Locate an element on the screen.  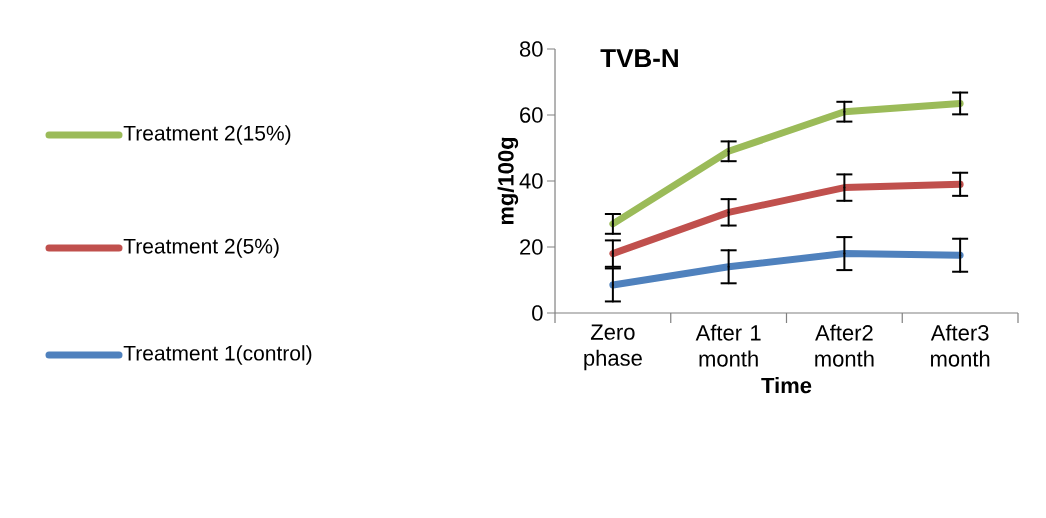
y-tick-label: 40 is located at coordinates (531, 181).